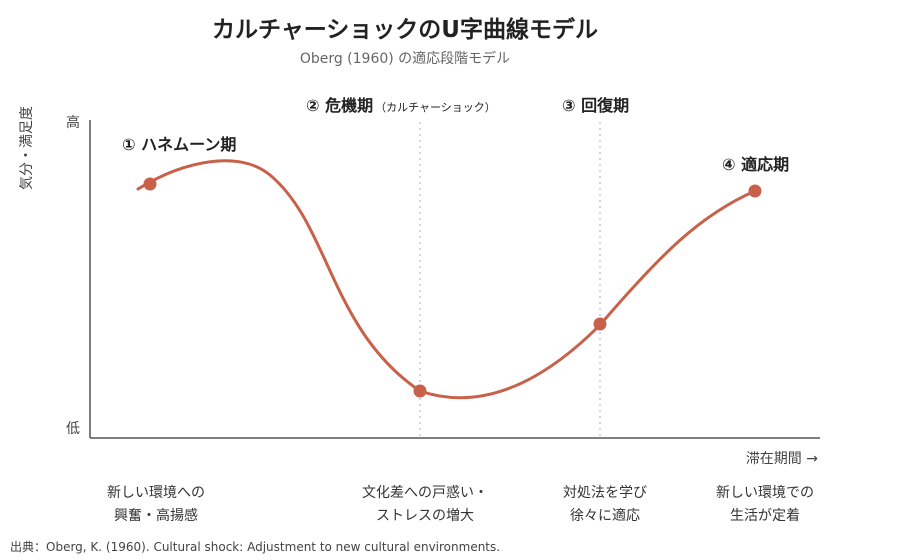 The image size is (900, 560). What do you see at coordinates (435, 107) in the screenshot?
I see `stage-label-crisis-note: （カルチャーショック）` at bounding box center [435, 107].